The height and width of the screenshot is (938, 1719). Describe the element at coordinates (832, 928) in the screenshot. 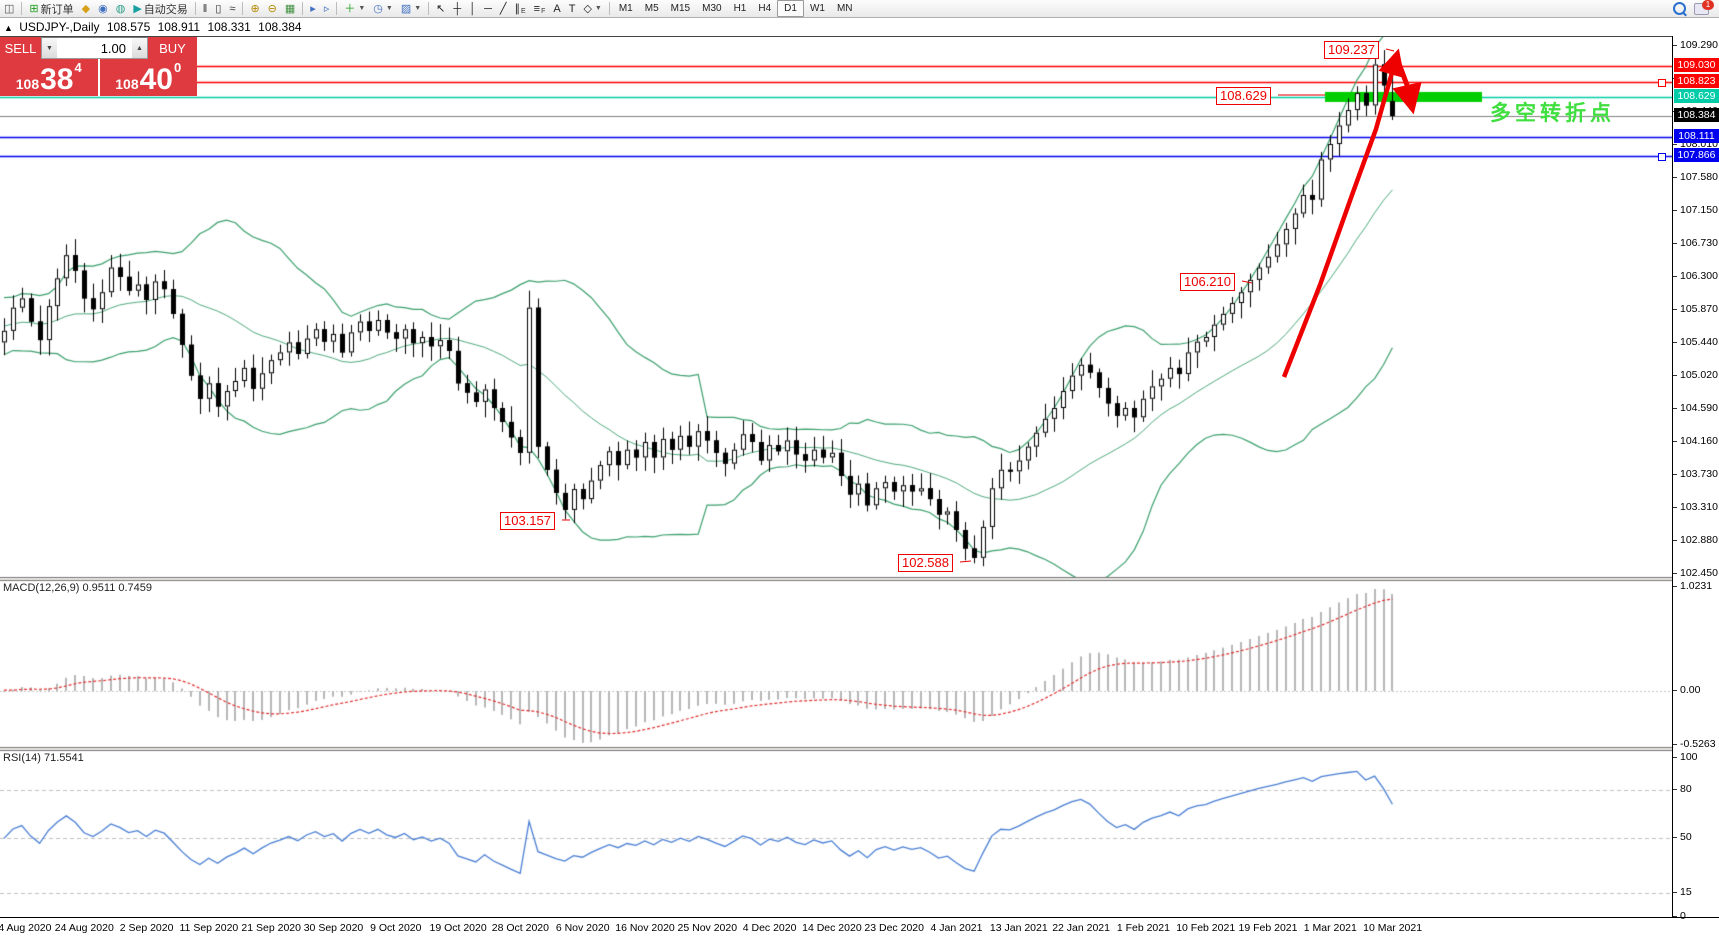

I see `date-label: 14 Dec 2020` at that location.